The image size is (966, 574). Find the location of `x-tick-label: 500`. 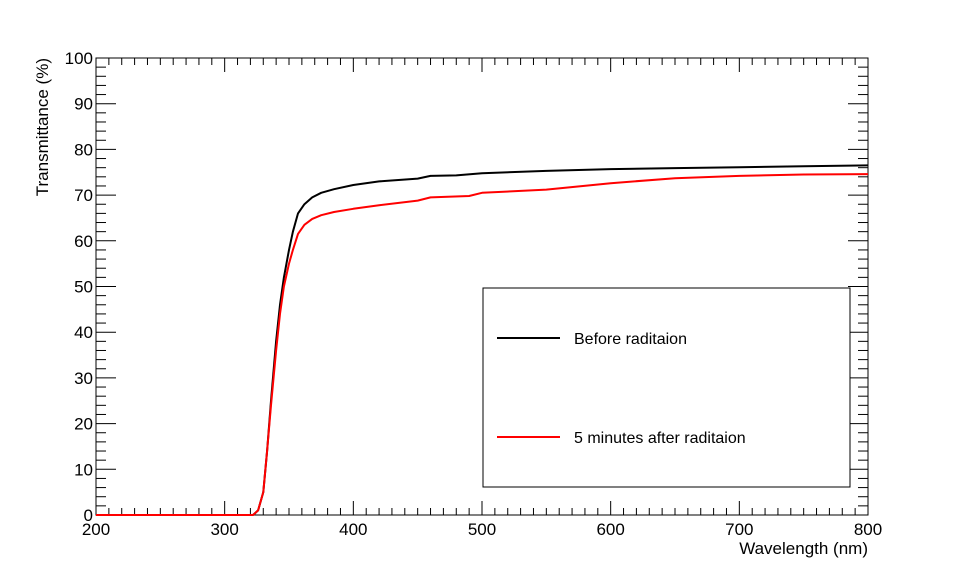

x-tick-label: 500 is located at coordinates (482, 529).